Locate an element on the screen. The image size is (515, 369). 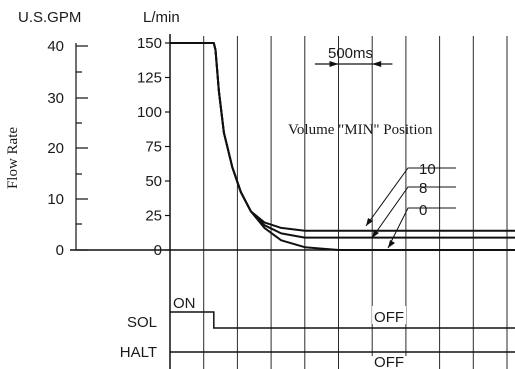
sol-signal-trace is located at coordinates (342, 320).